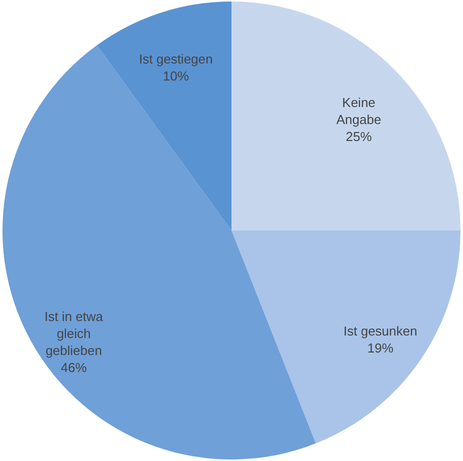  I want to click on data-label: 19%, so click(380, 348).